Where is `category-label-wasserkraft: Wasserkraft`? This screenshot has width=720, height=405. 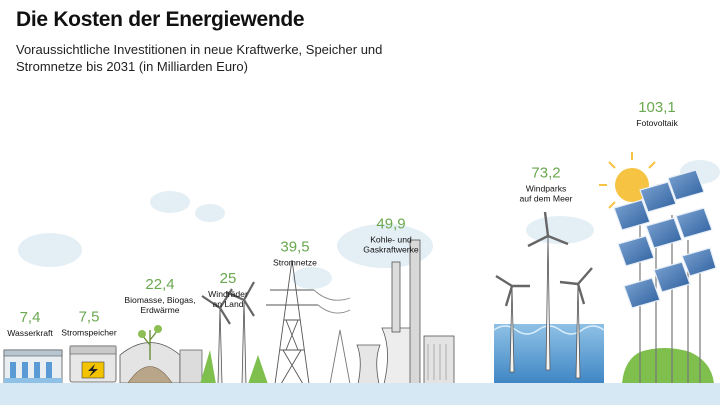
category-label-wasserkraft: Wasserkraft is located at coordinates (30, 333).